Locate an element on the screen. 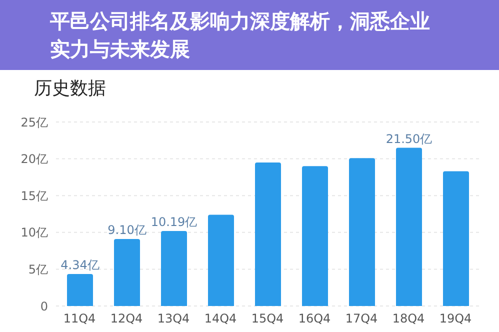 This screenshot has width=499, height=332. y-tick-label: 20亿 is located at coordinates (34, 159).